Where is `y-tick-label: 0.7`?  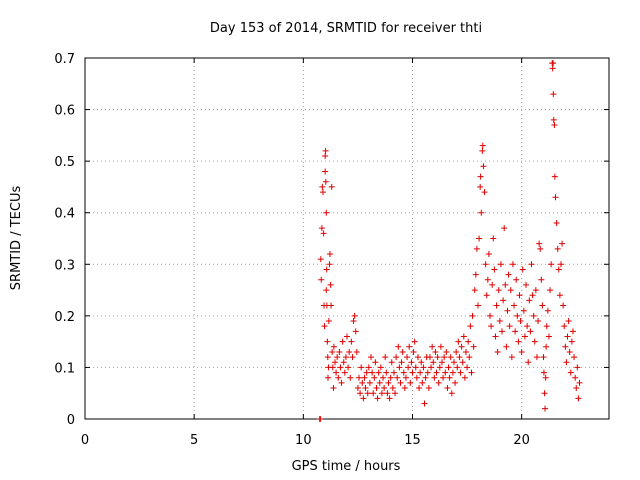 y-tick-label: 0.7 is located at coordinates (64, 59).